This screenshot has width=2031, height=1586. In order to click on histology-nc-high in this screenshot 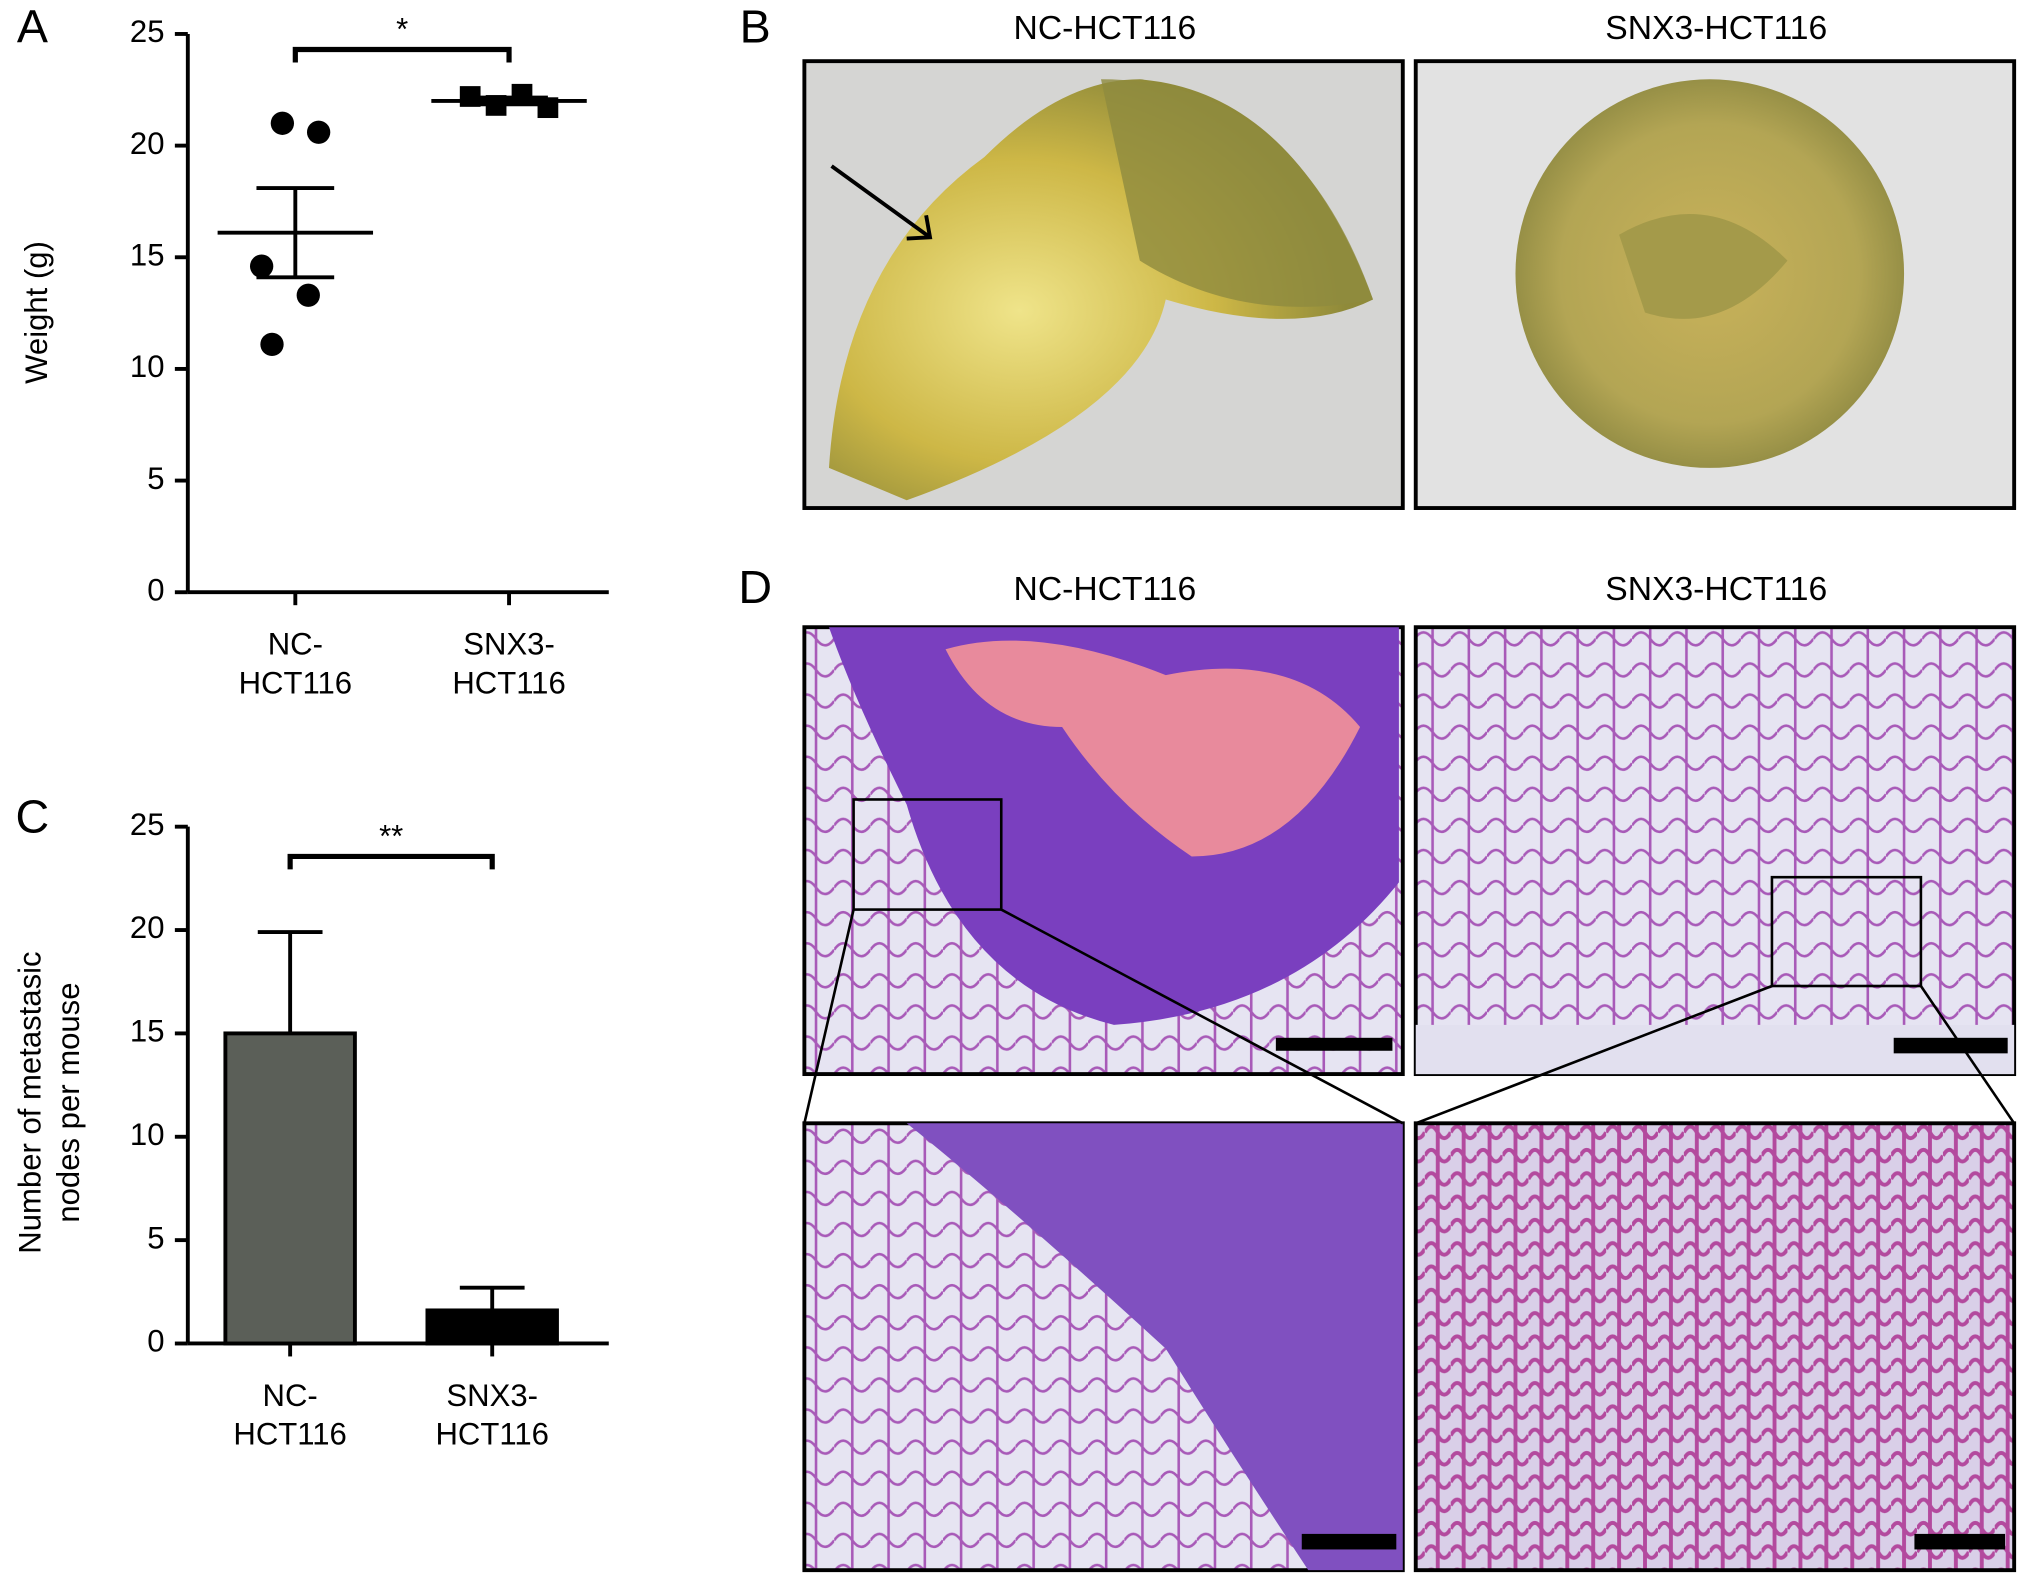, I will do `click(1103, 1347)`.